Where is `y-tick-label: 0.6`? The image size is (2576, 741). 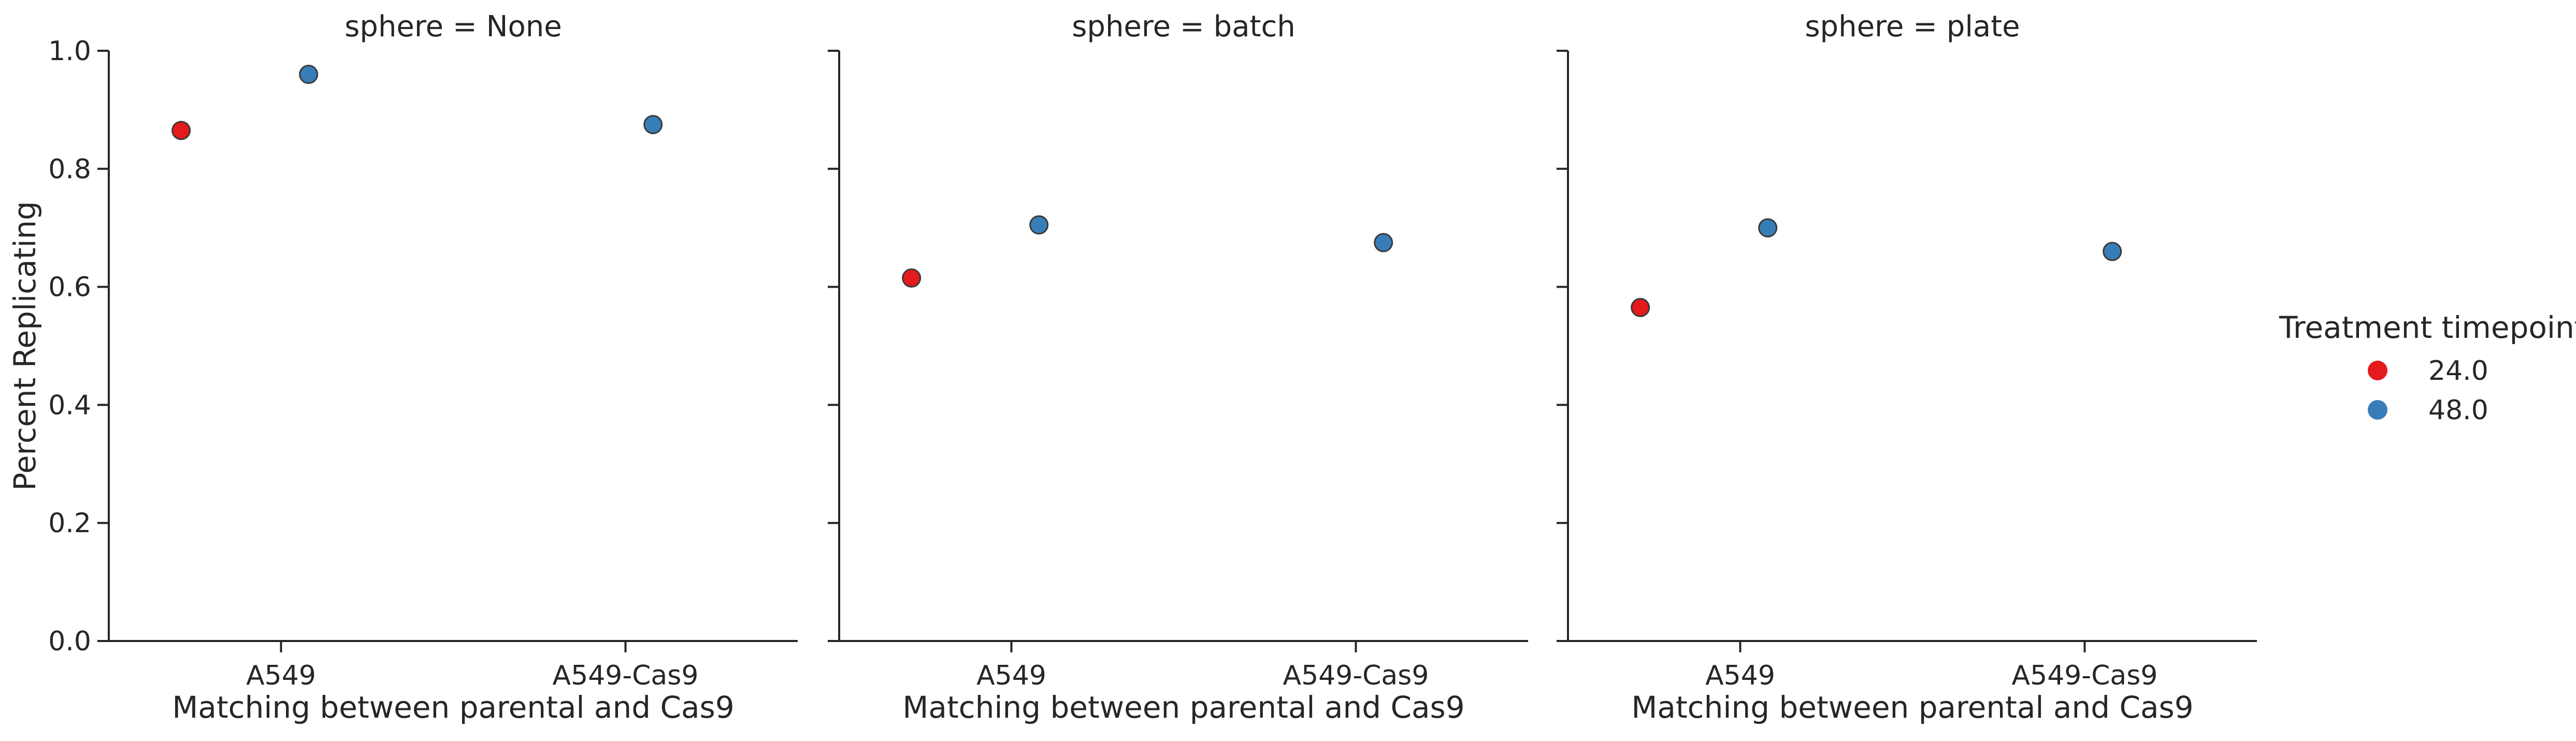
y-tick-label: 0.6 is located at coordinates (69, 288).